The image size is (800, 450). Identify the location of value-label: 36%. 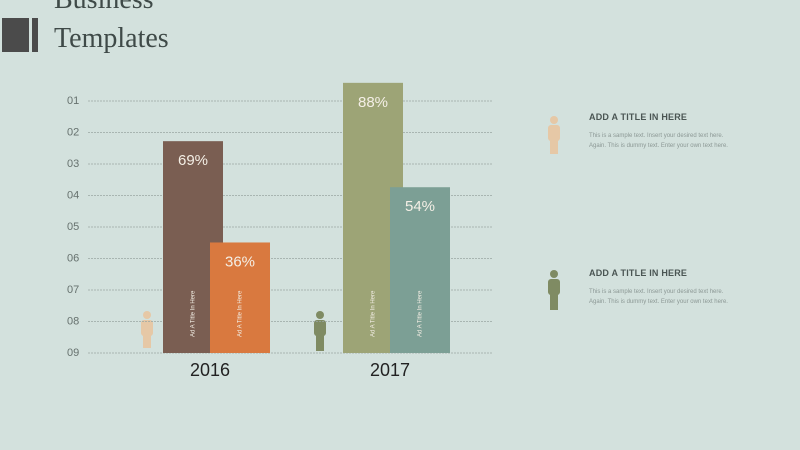
(240, 261).